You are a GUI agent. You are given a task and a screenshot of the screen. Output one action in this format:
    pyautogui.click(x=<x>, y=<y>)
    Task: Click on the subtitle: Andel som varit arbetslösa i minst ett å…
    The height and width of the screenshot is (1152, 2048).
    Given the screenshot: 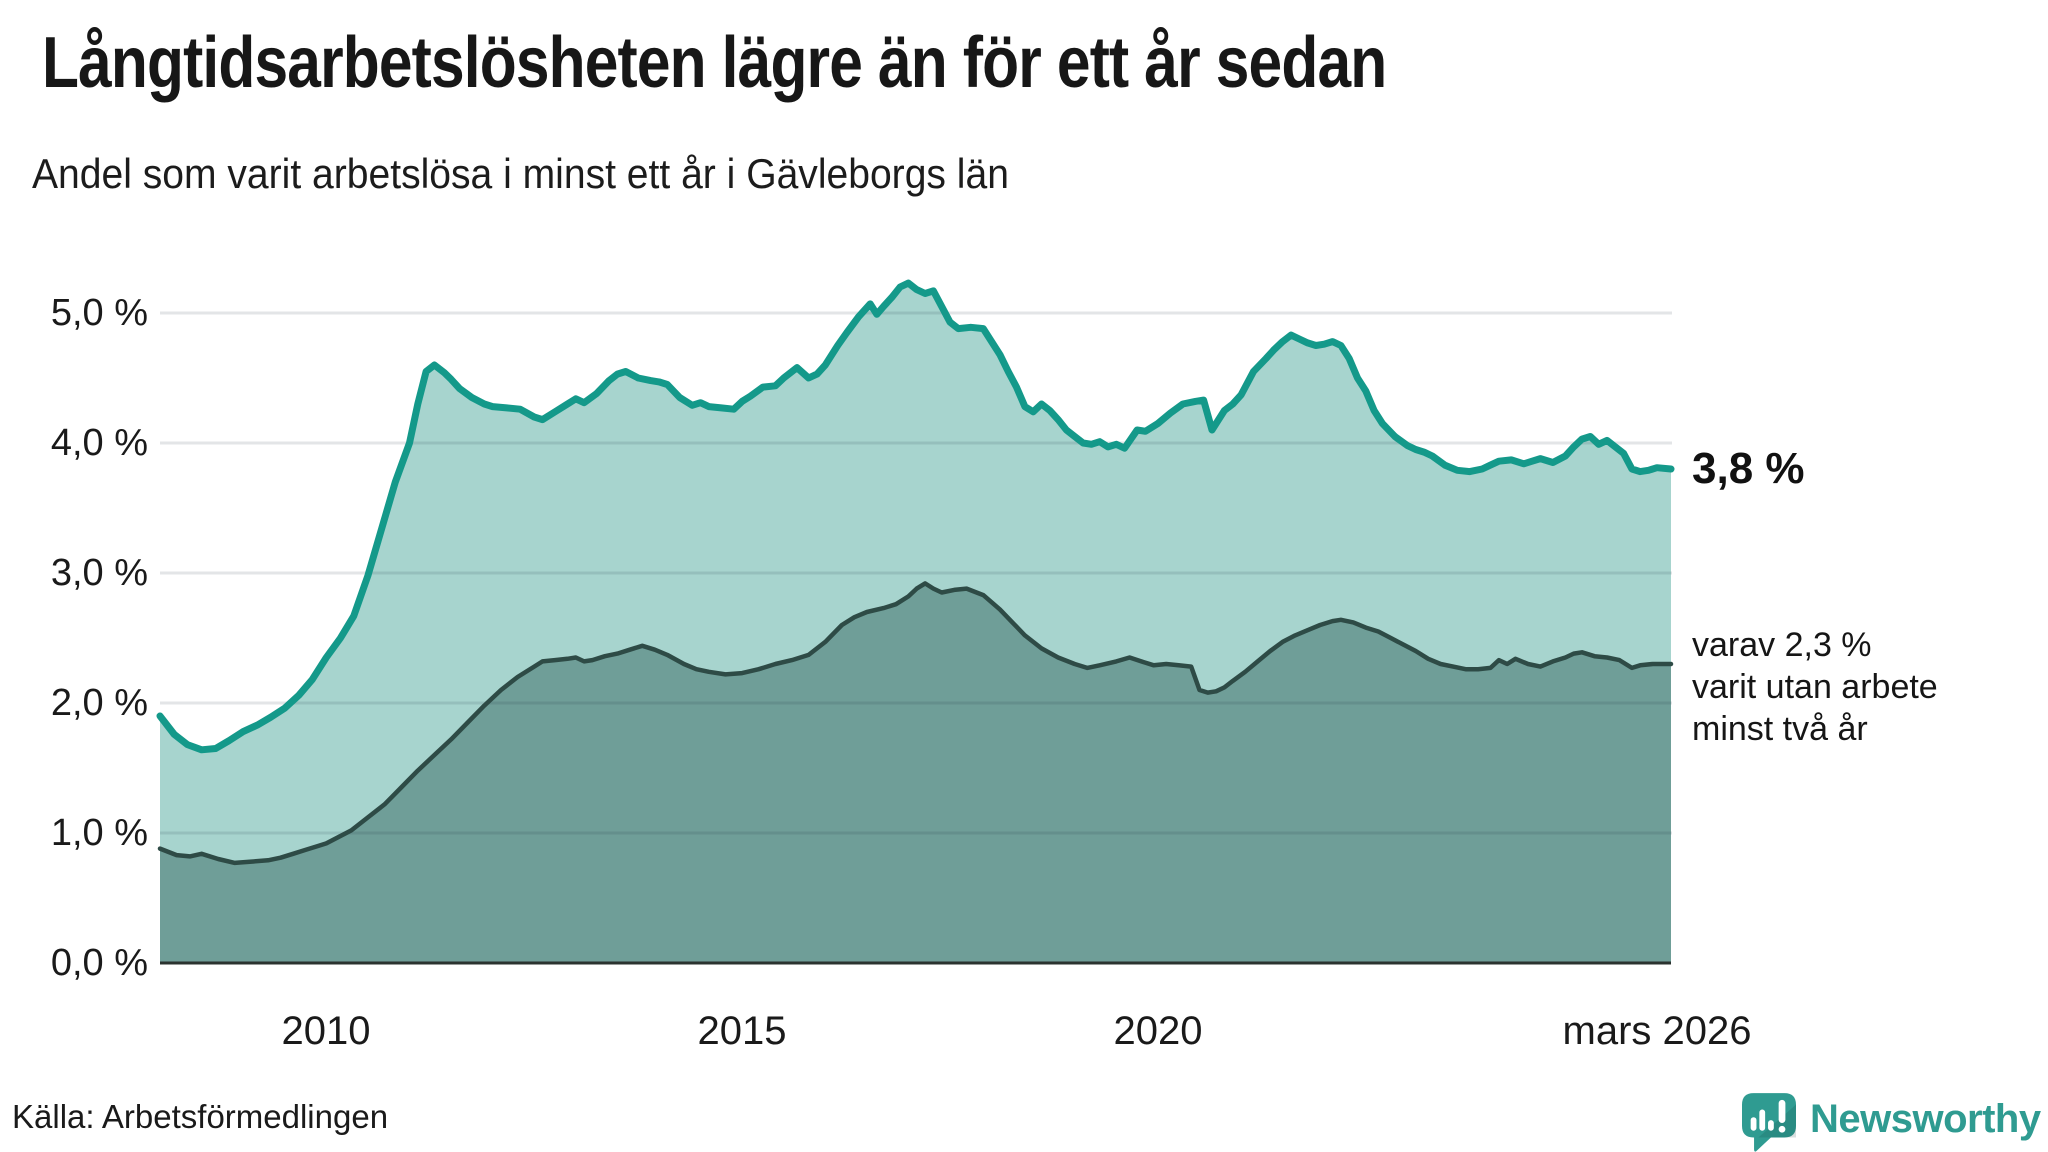 What is the action you would take?
    pyautogui.click(x=520, y=173)
    